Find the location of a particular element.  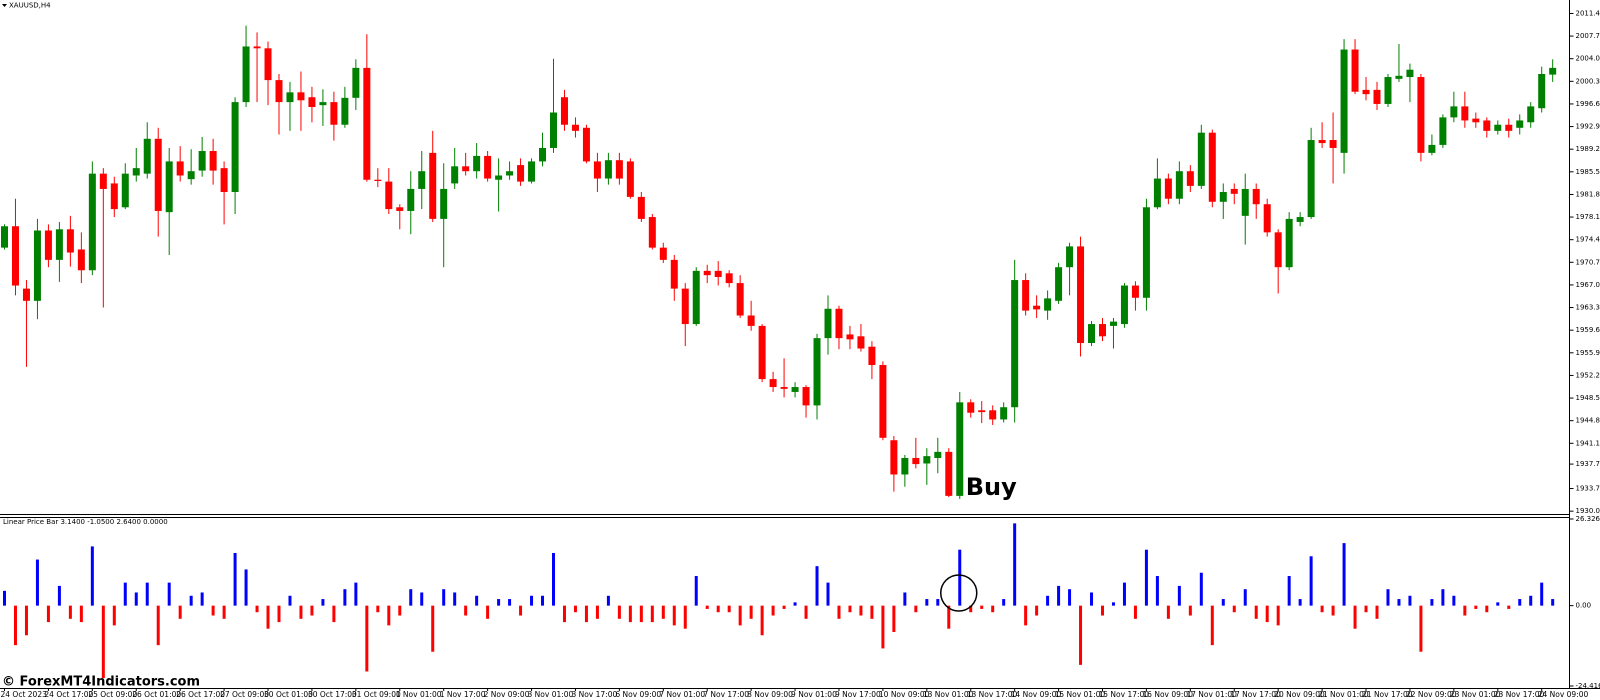

x-tick-label: 6 Nov 09:00 is located at coordinates (638, 694).